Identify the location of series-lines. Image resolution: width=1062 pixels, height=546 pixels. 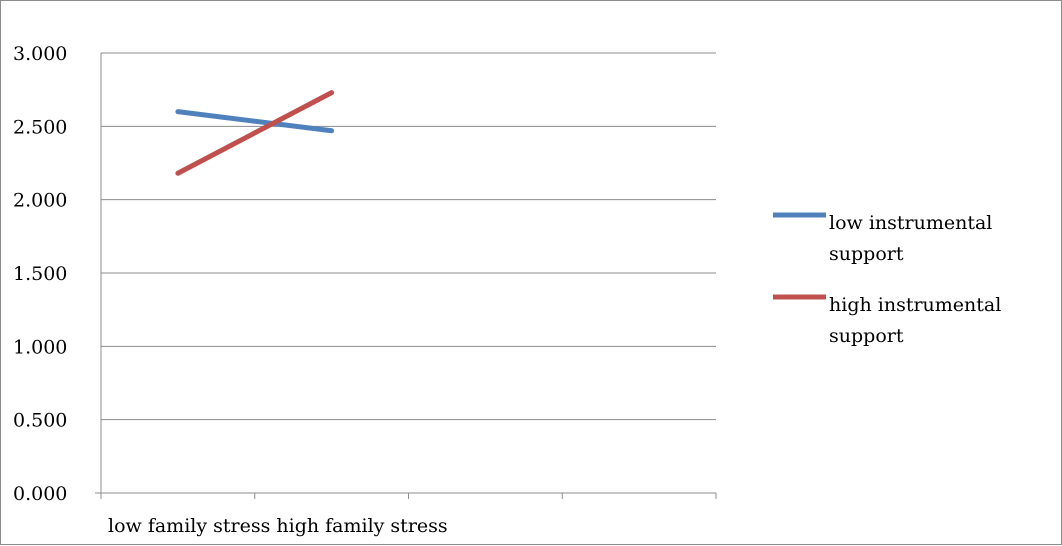
(255, 133).